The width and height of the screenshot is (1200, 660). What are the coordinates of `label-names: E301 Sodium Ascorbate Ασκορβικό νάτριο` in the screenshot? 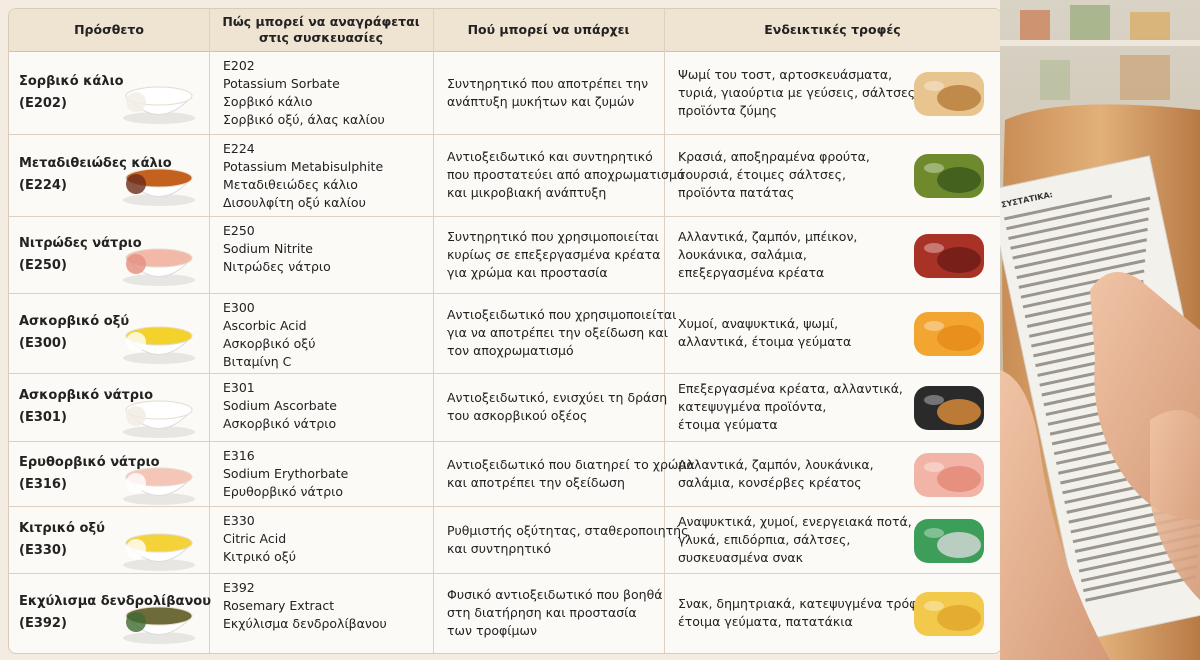 It's located at (280, 406).